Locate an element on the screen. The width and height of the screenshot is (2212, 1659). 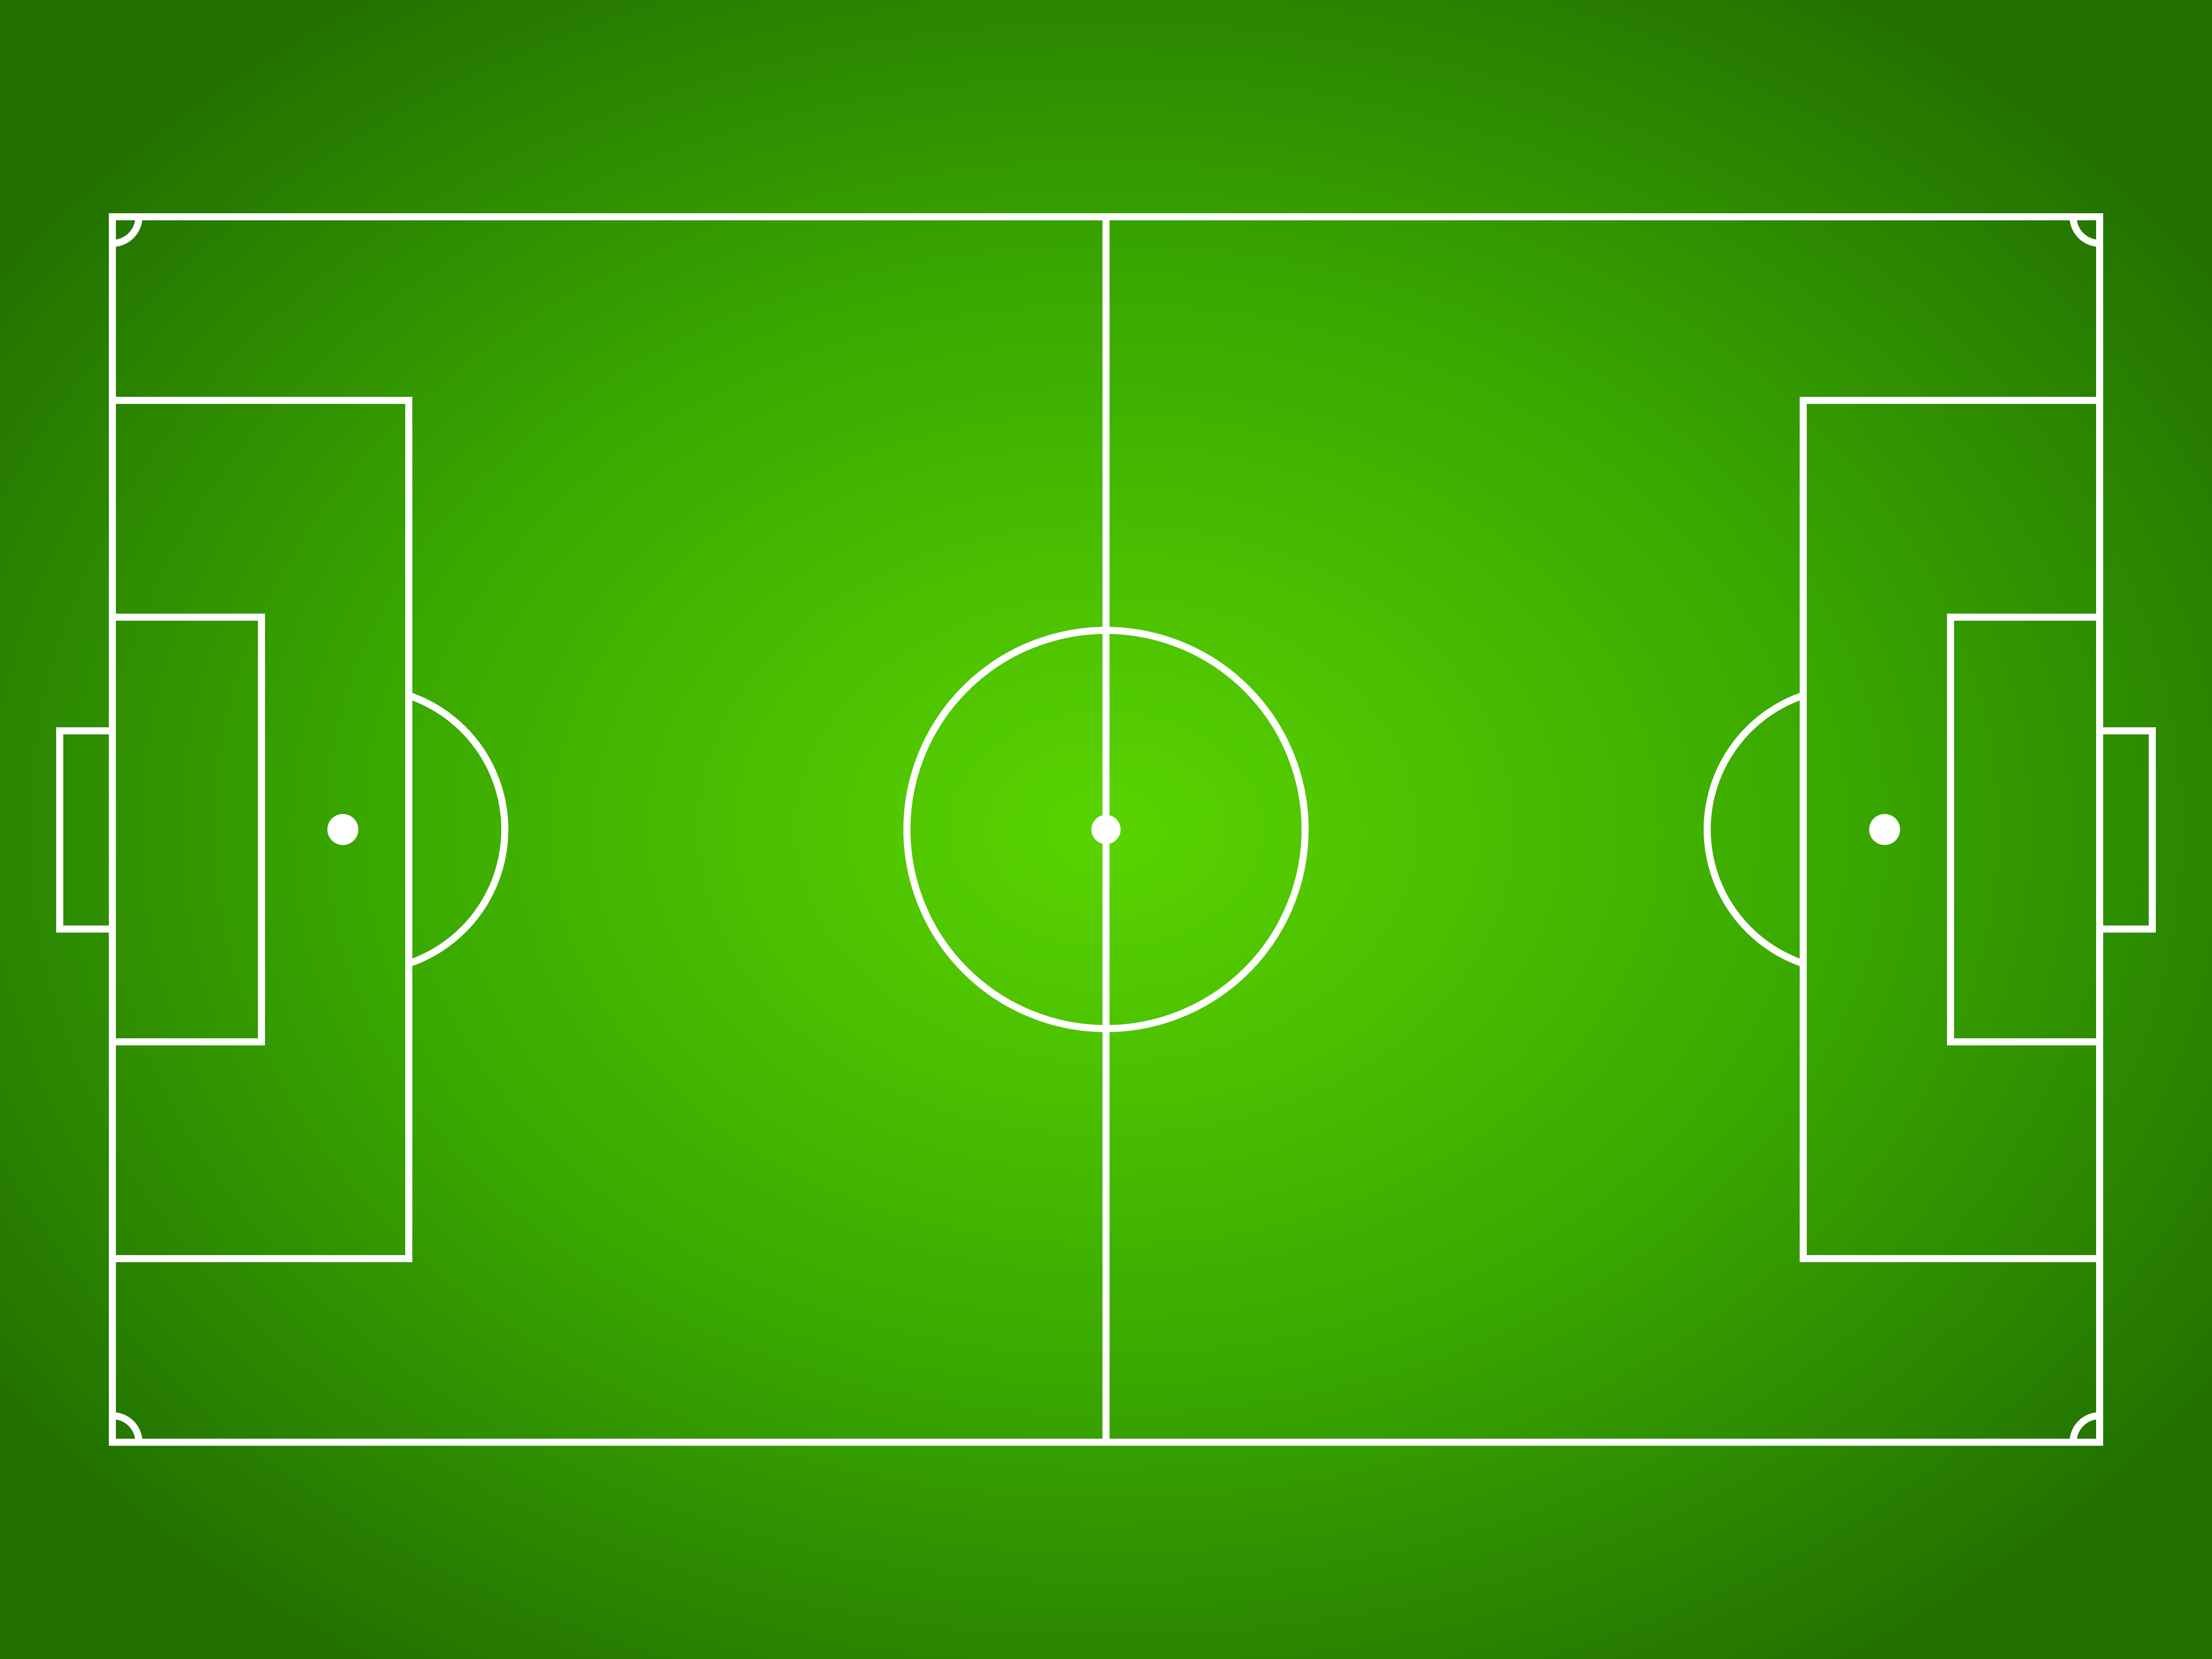
centre-spot is located at coordinates (1106, 830).